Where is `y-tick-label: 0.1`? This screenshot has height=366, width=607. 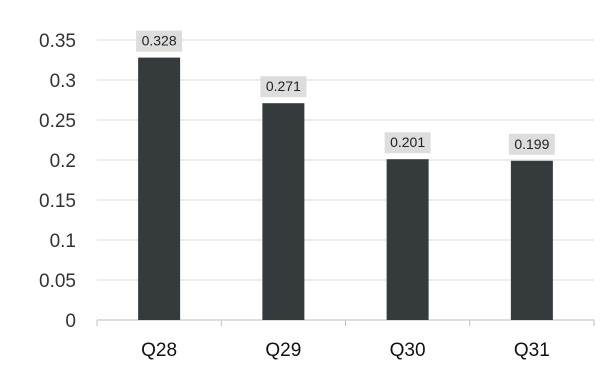
y-tick-label: 0.1 is located at coordinates (63, 241).